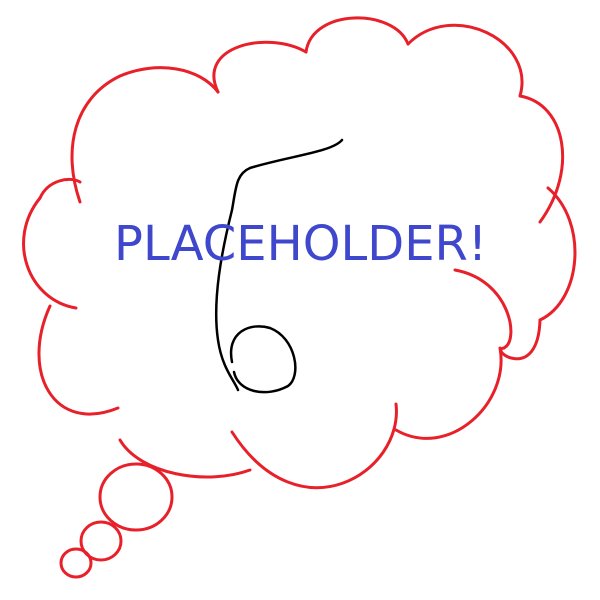  Describe the element at coordinates (301, 244) in the screenshot. I see `placeholder-label: PLACEHOLDER!` at that location.